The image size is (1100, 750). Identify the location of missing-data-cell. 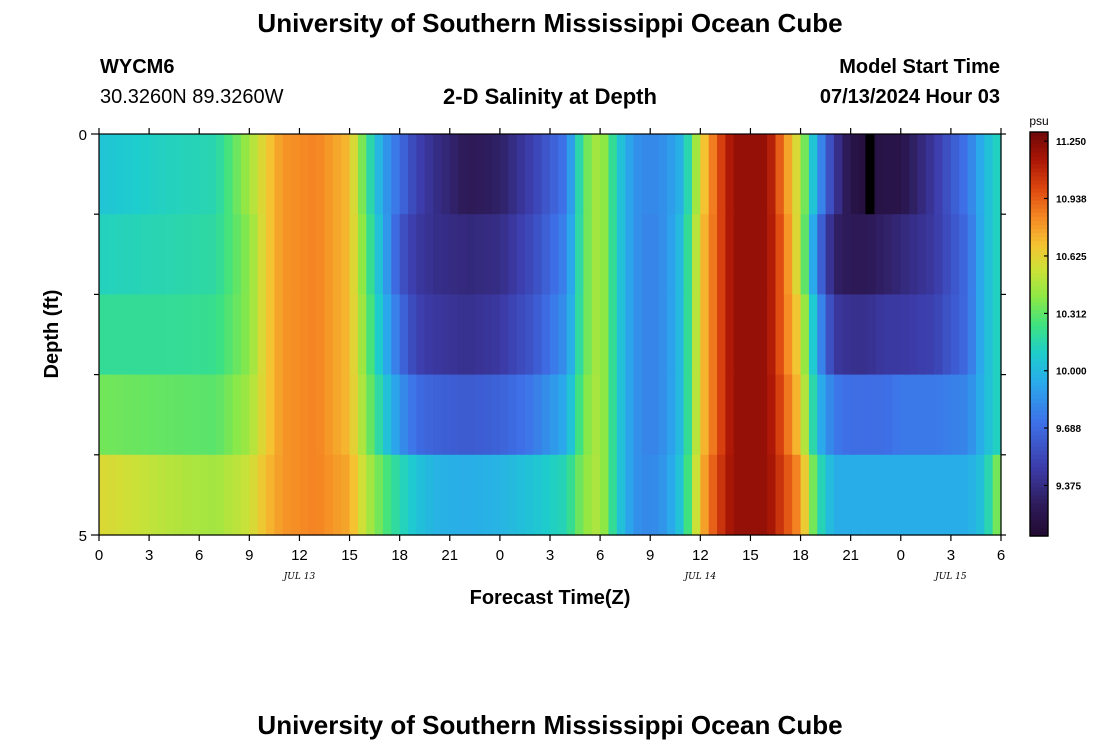
(870, 174).